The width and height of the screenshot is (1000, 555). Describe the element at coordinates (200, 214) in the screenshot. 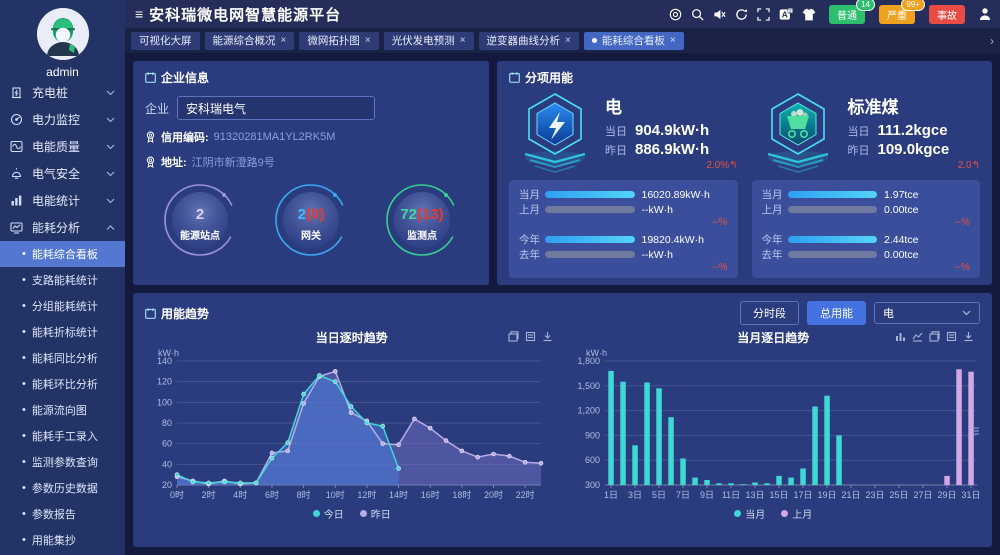

I see `svg-text: 2` at that location.